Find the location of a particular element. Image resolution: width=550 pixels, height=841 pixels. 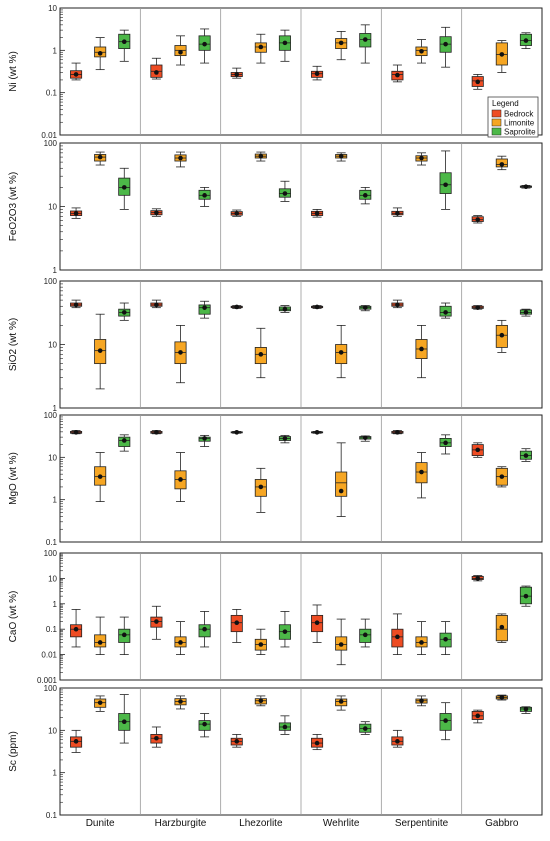

legend-label-saprolite: Saprolite is located at coordinates (520, 132).